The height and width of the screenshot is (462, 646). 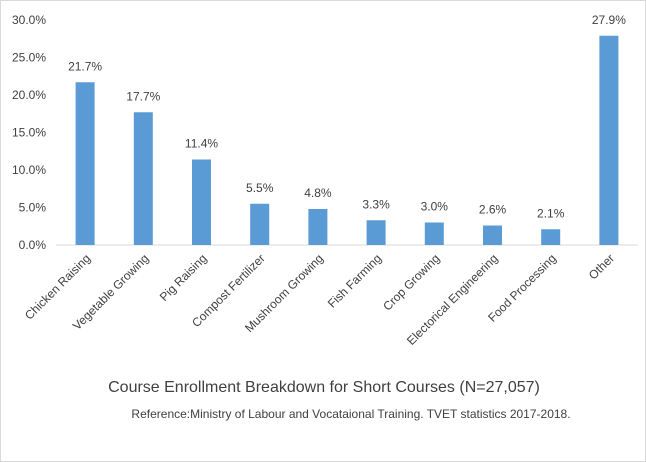 What do you see at coordinates (183, 277) in the screenshot?
I see `x-tick-label: Pig Raising` at bounding box center [183, 277].